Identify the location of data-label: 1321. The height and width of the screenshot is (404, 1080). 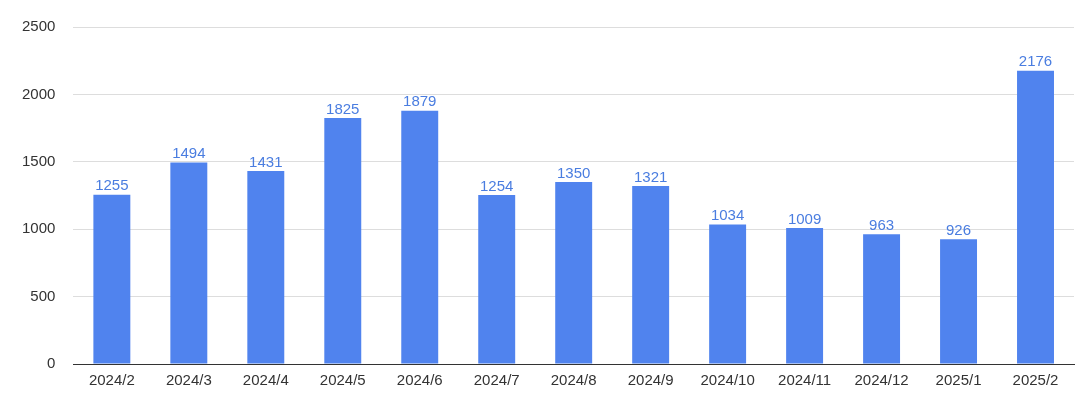
(650, 176).